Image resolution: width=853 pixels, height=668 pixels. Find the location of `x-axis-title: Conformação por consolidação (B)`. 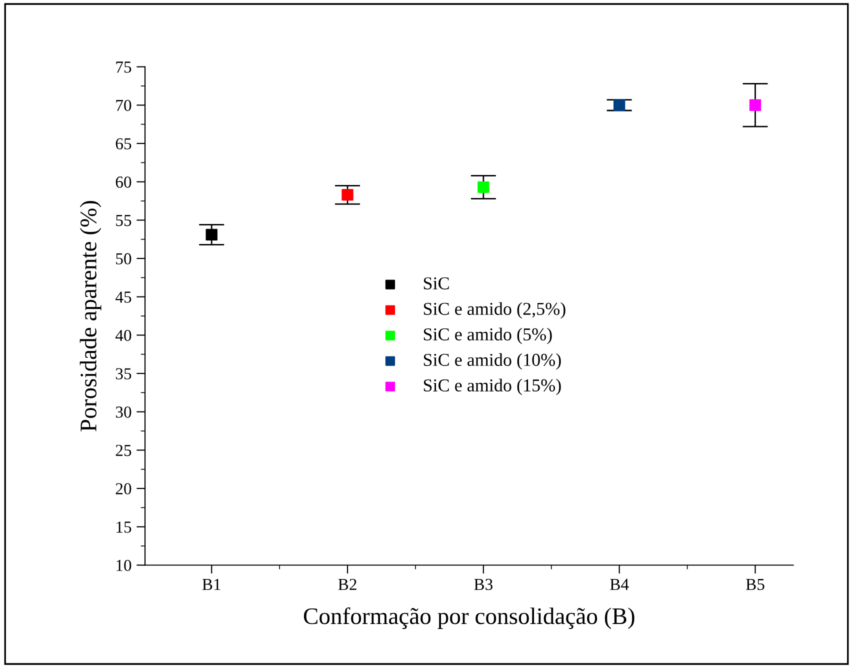

x-axis-title: Conformação por consolidação (B) is located at coordinates (469, 618).